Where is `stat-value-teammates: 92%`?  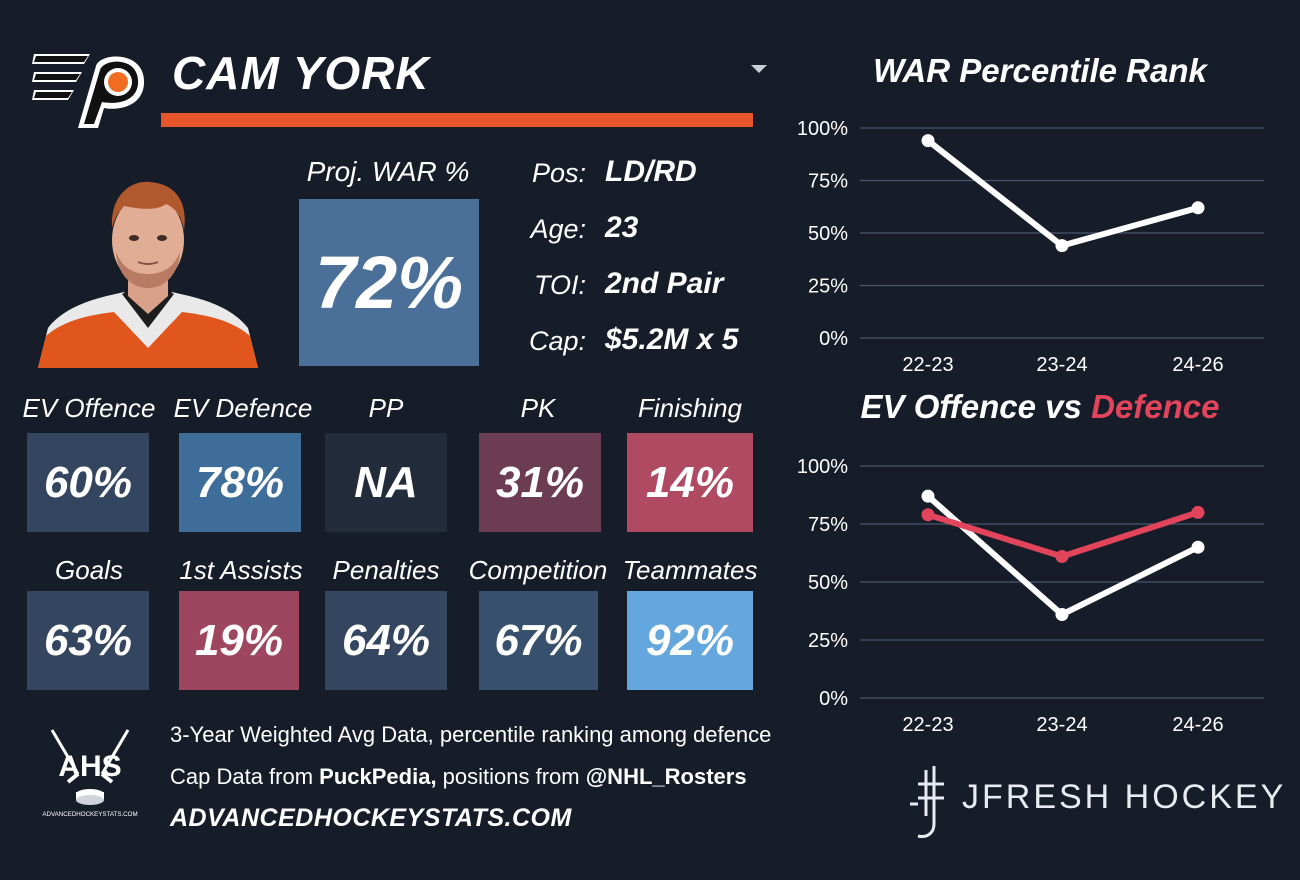
stat-value-teammates: 92% is located at coordinates (690, 640).